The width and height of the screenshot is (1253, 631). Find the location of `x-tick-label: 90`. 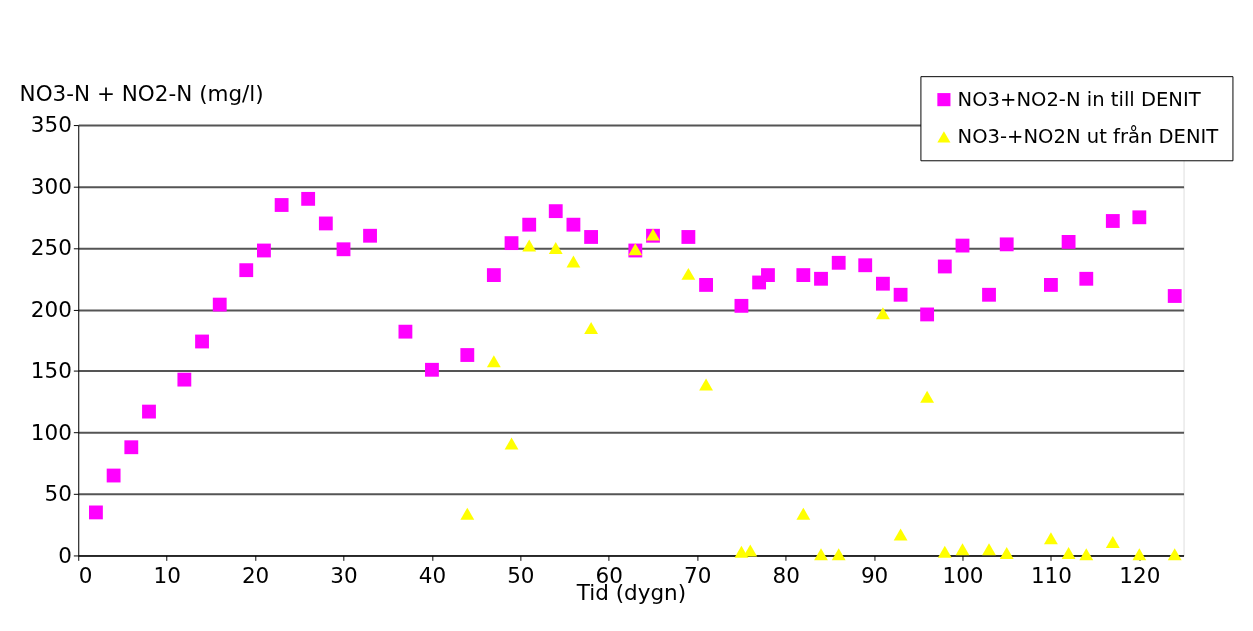

x-tick-label: 90 is located at coordinates (874, 576).